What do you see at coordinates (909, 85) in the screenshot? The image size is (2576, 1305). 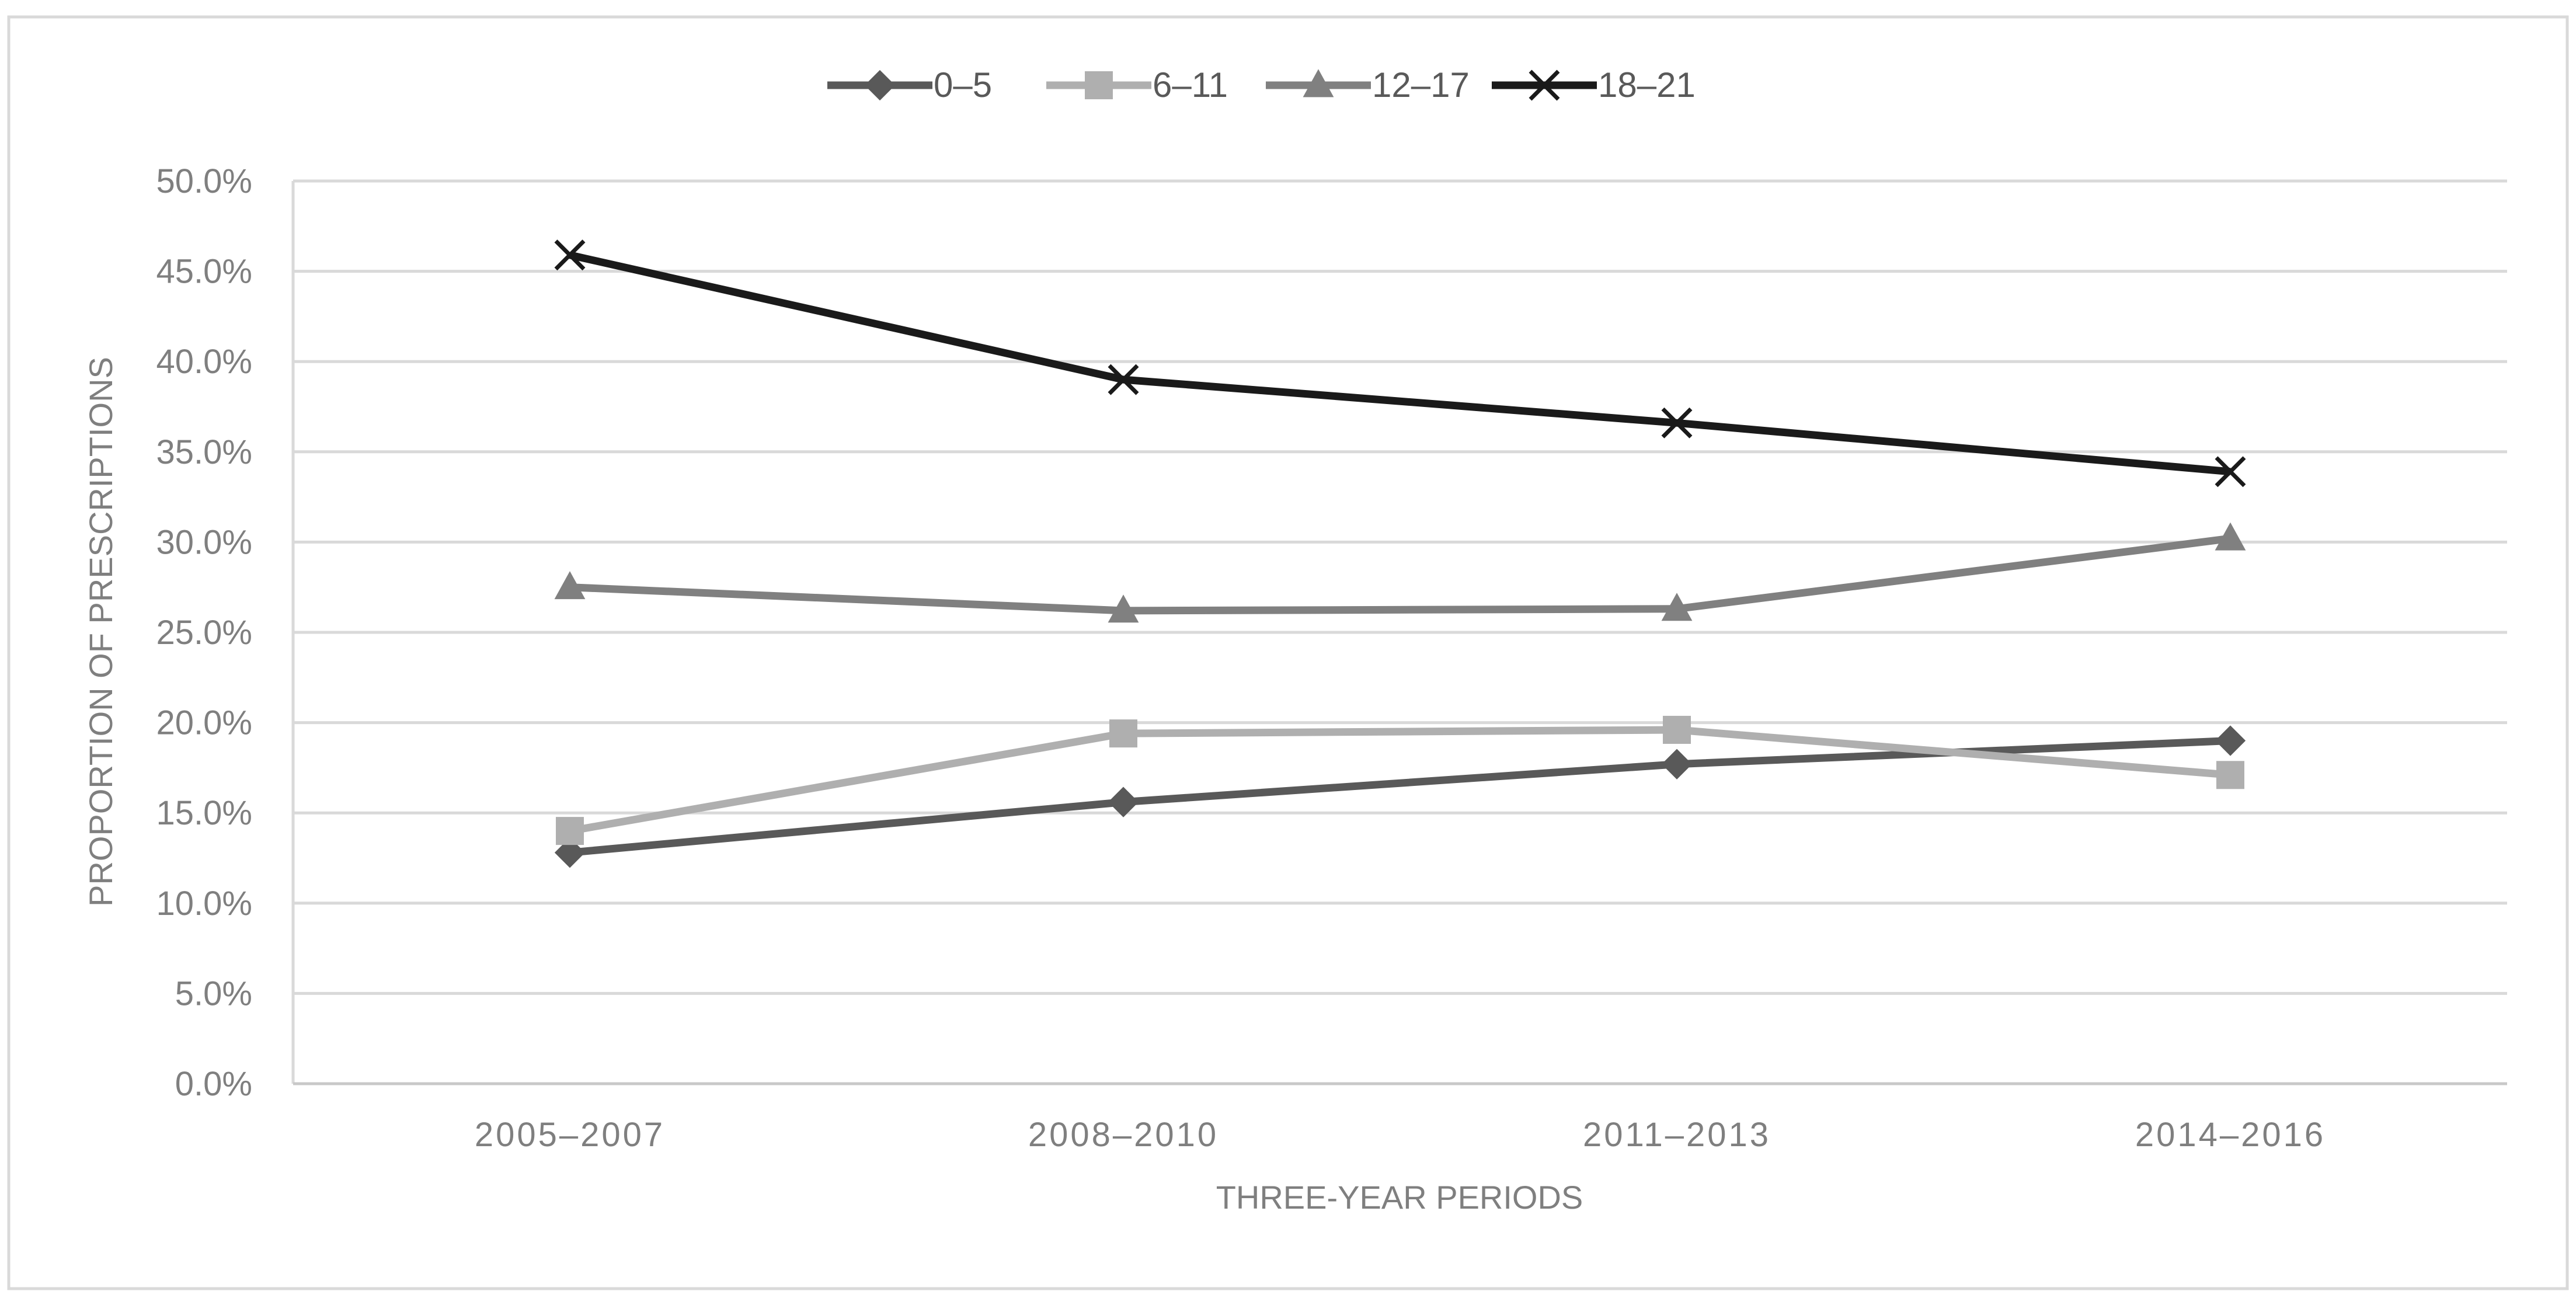 I see `legend-item: 0–5` at bounding box center [909, 85].